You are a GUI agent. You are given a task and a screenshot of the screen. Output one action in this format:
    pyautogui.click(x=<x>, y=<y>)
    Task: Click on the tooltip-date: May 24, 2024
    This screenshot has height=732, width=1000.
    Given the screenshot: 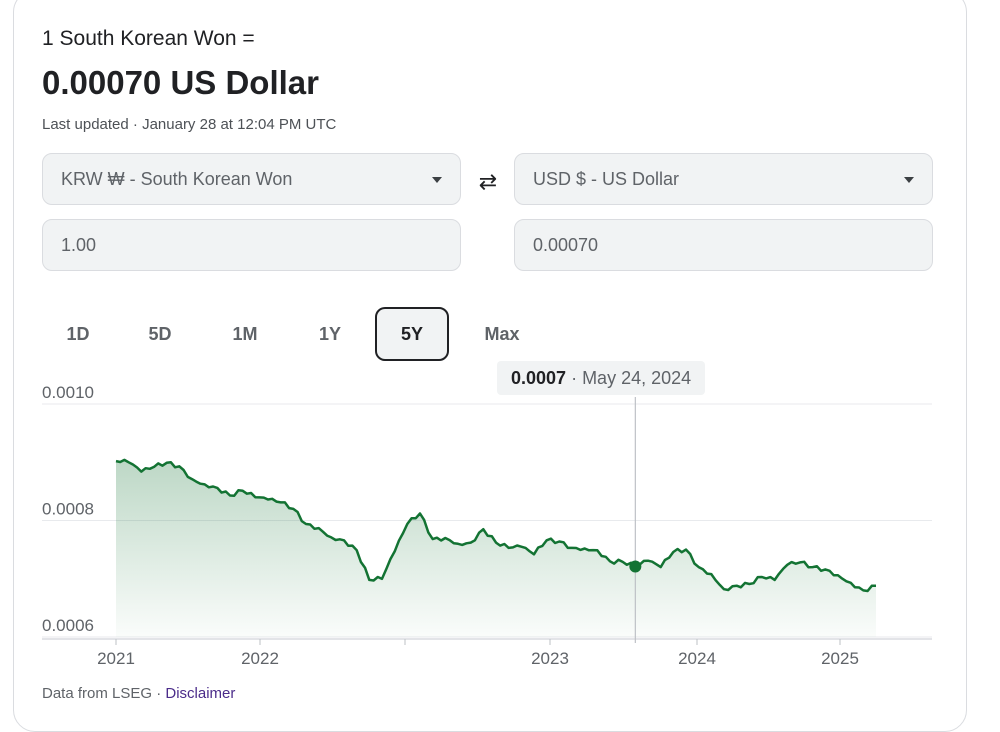 What is the action you would take?
    pyautogui.click(x=637, y=377)
    